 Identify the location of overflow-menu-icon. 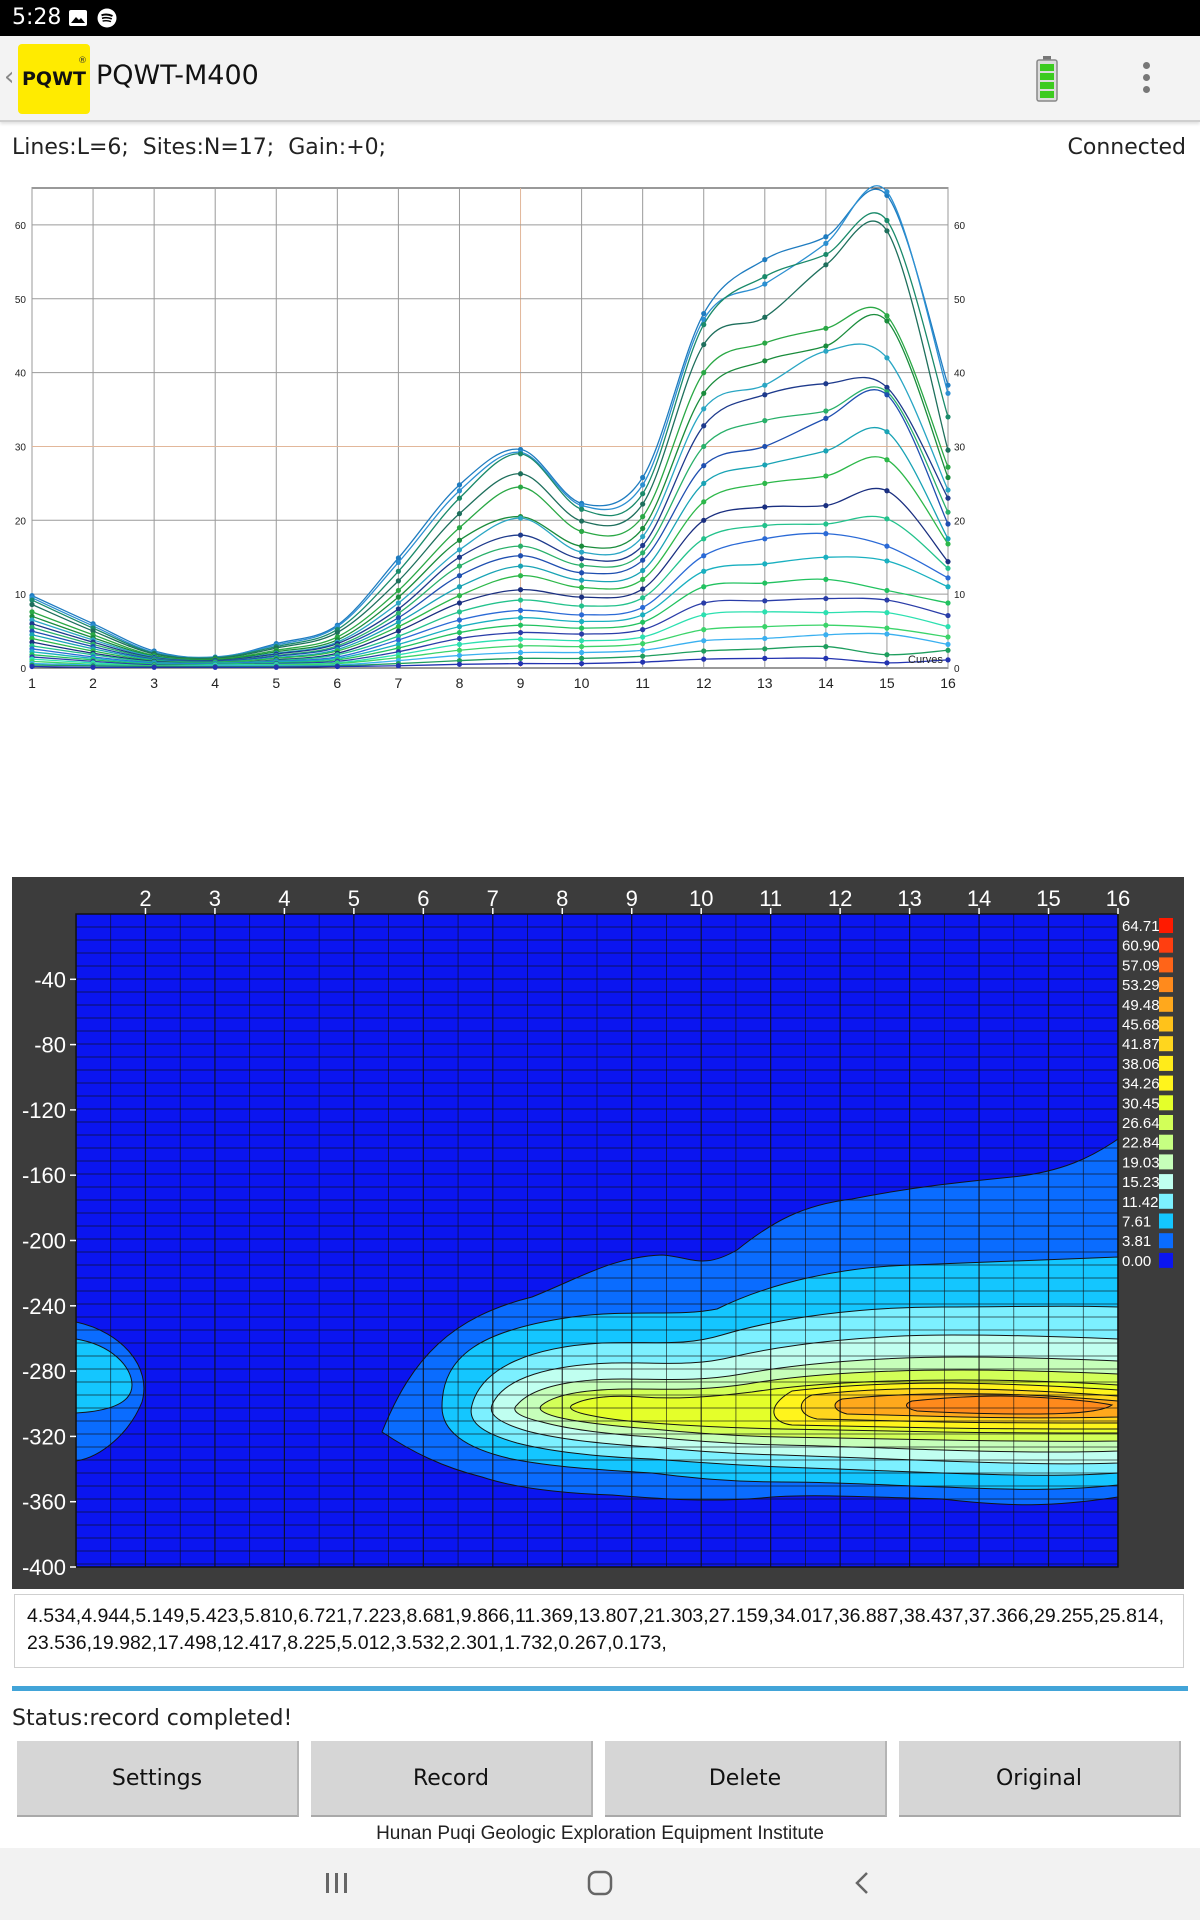
(1148, 80).